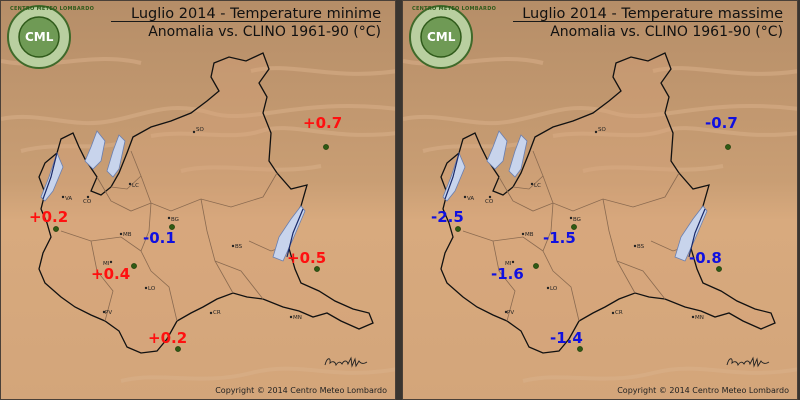  What do you see at coordinates (111, 274) in the screenshot?
I see `anomaly-value: +0.4` at bounding box center [111, 274].